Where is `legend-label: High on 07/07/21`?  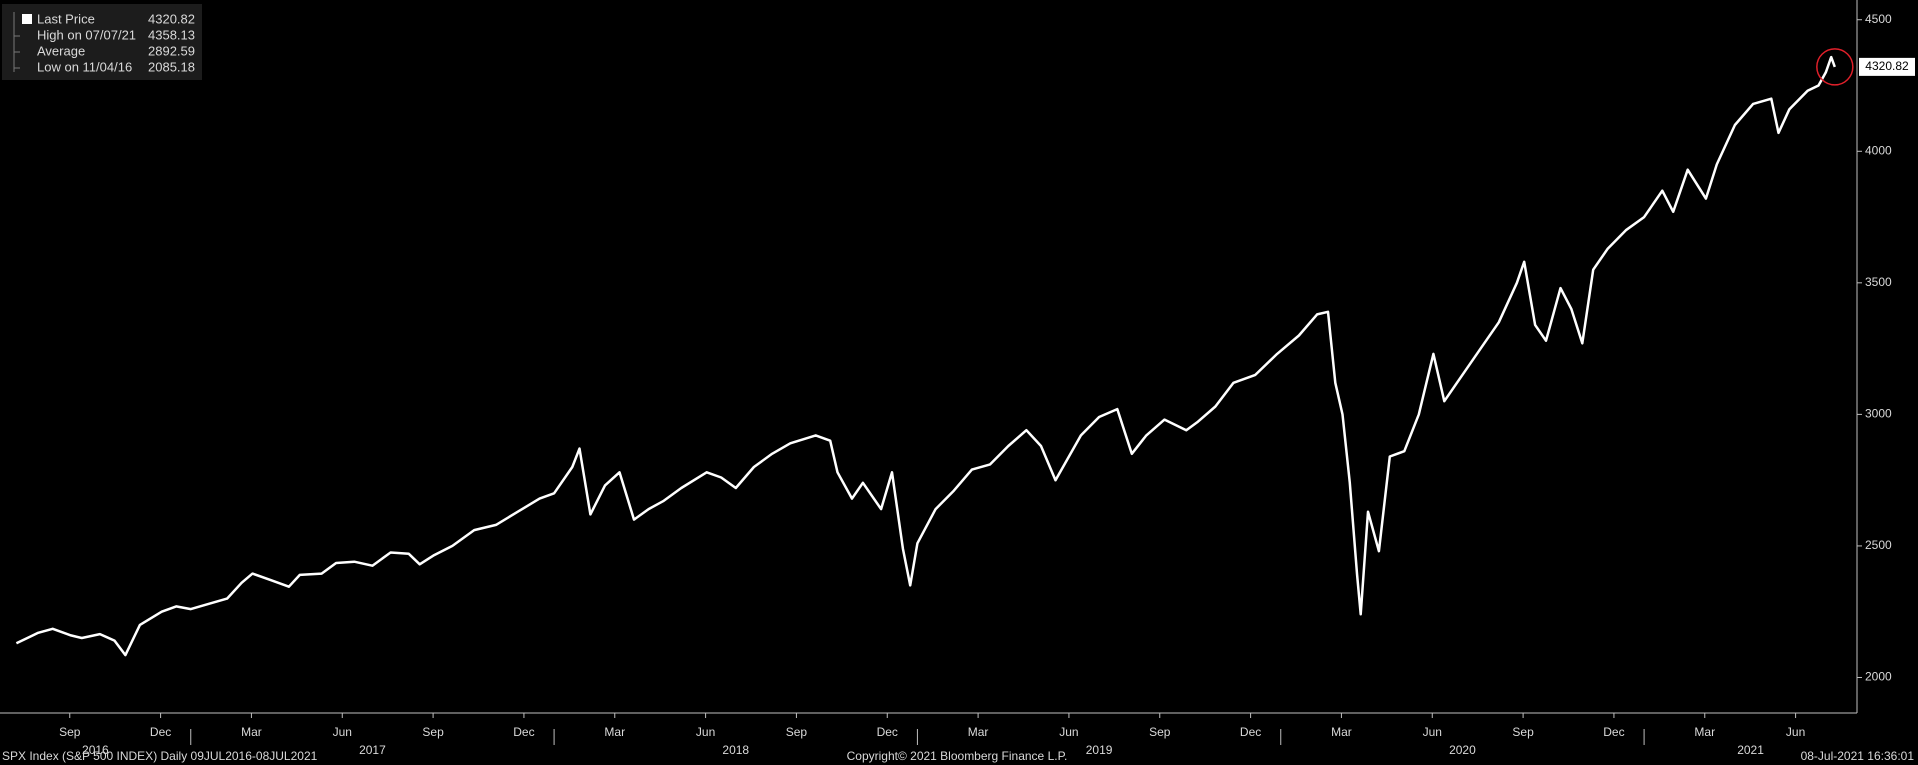
legend-label: High on 07/07/21 is located at coordinates (86, 34).